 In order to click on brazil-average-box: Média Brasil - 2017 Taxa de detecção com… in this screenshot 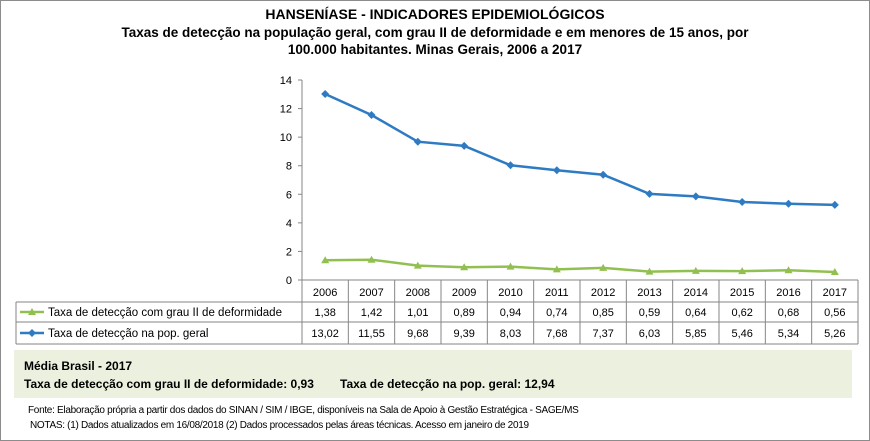, I will do `click(433, 374)`.